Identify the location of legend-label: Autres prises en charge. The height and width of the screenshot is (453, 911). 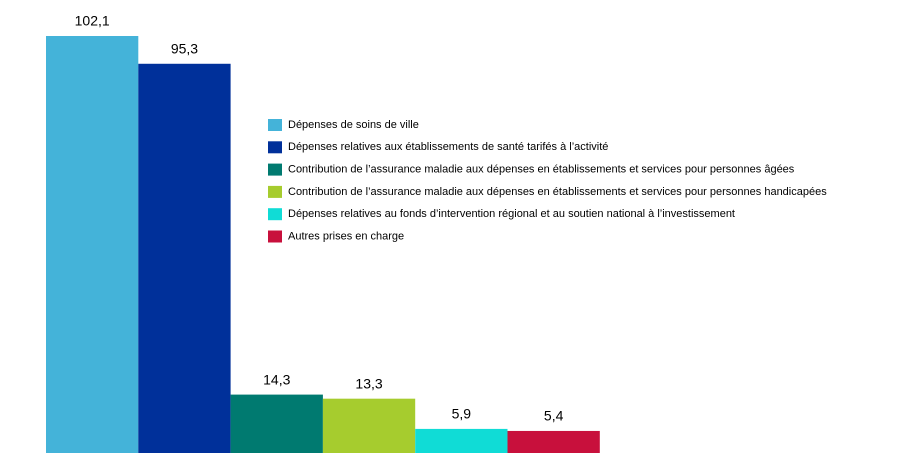
(346, 236).